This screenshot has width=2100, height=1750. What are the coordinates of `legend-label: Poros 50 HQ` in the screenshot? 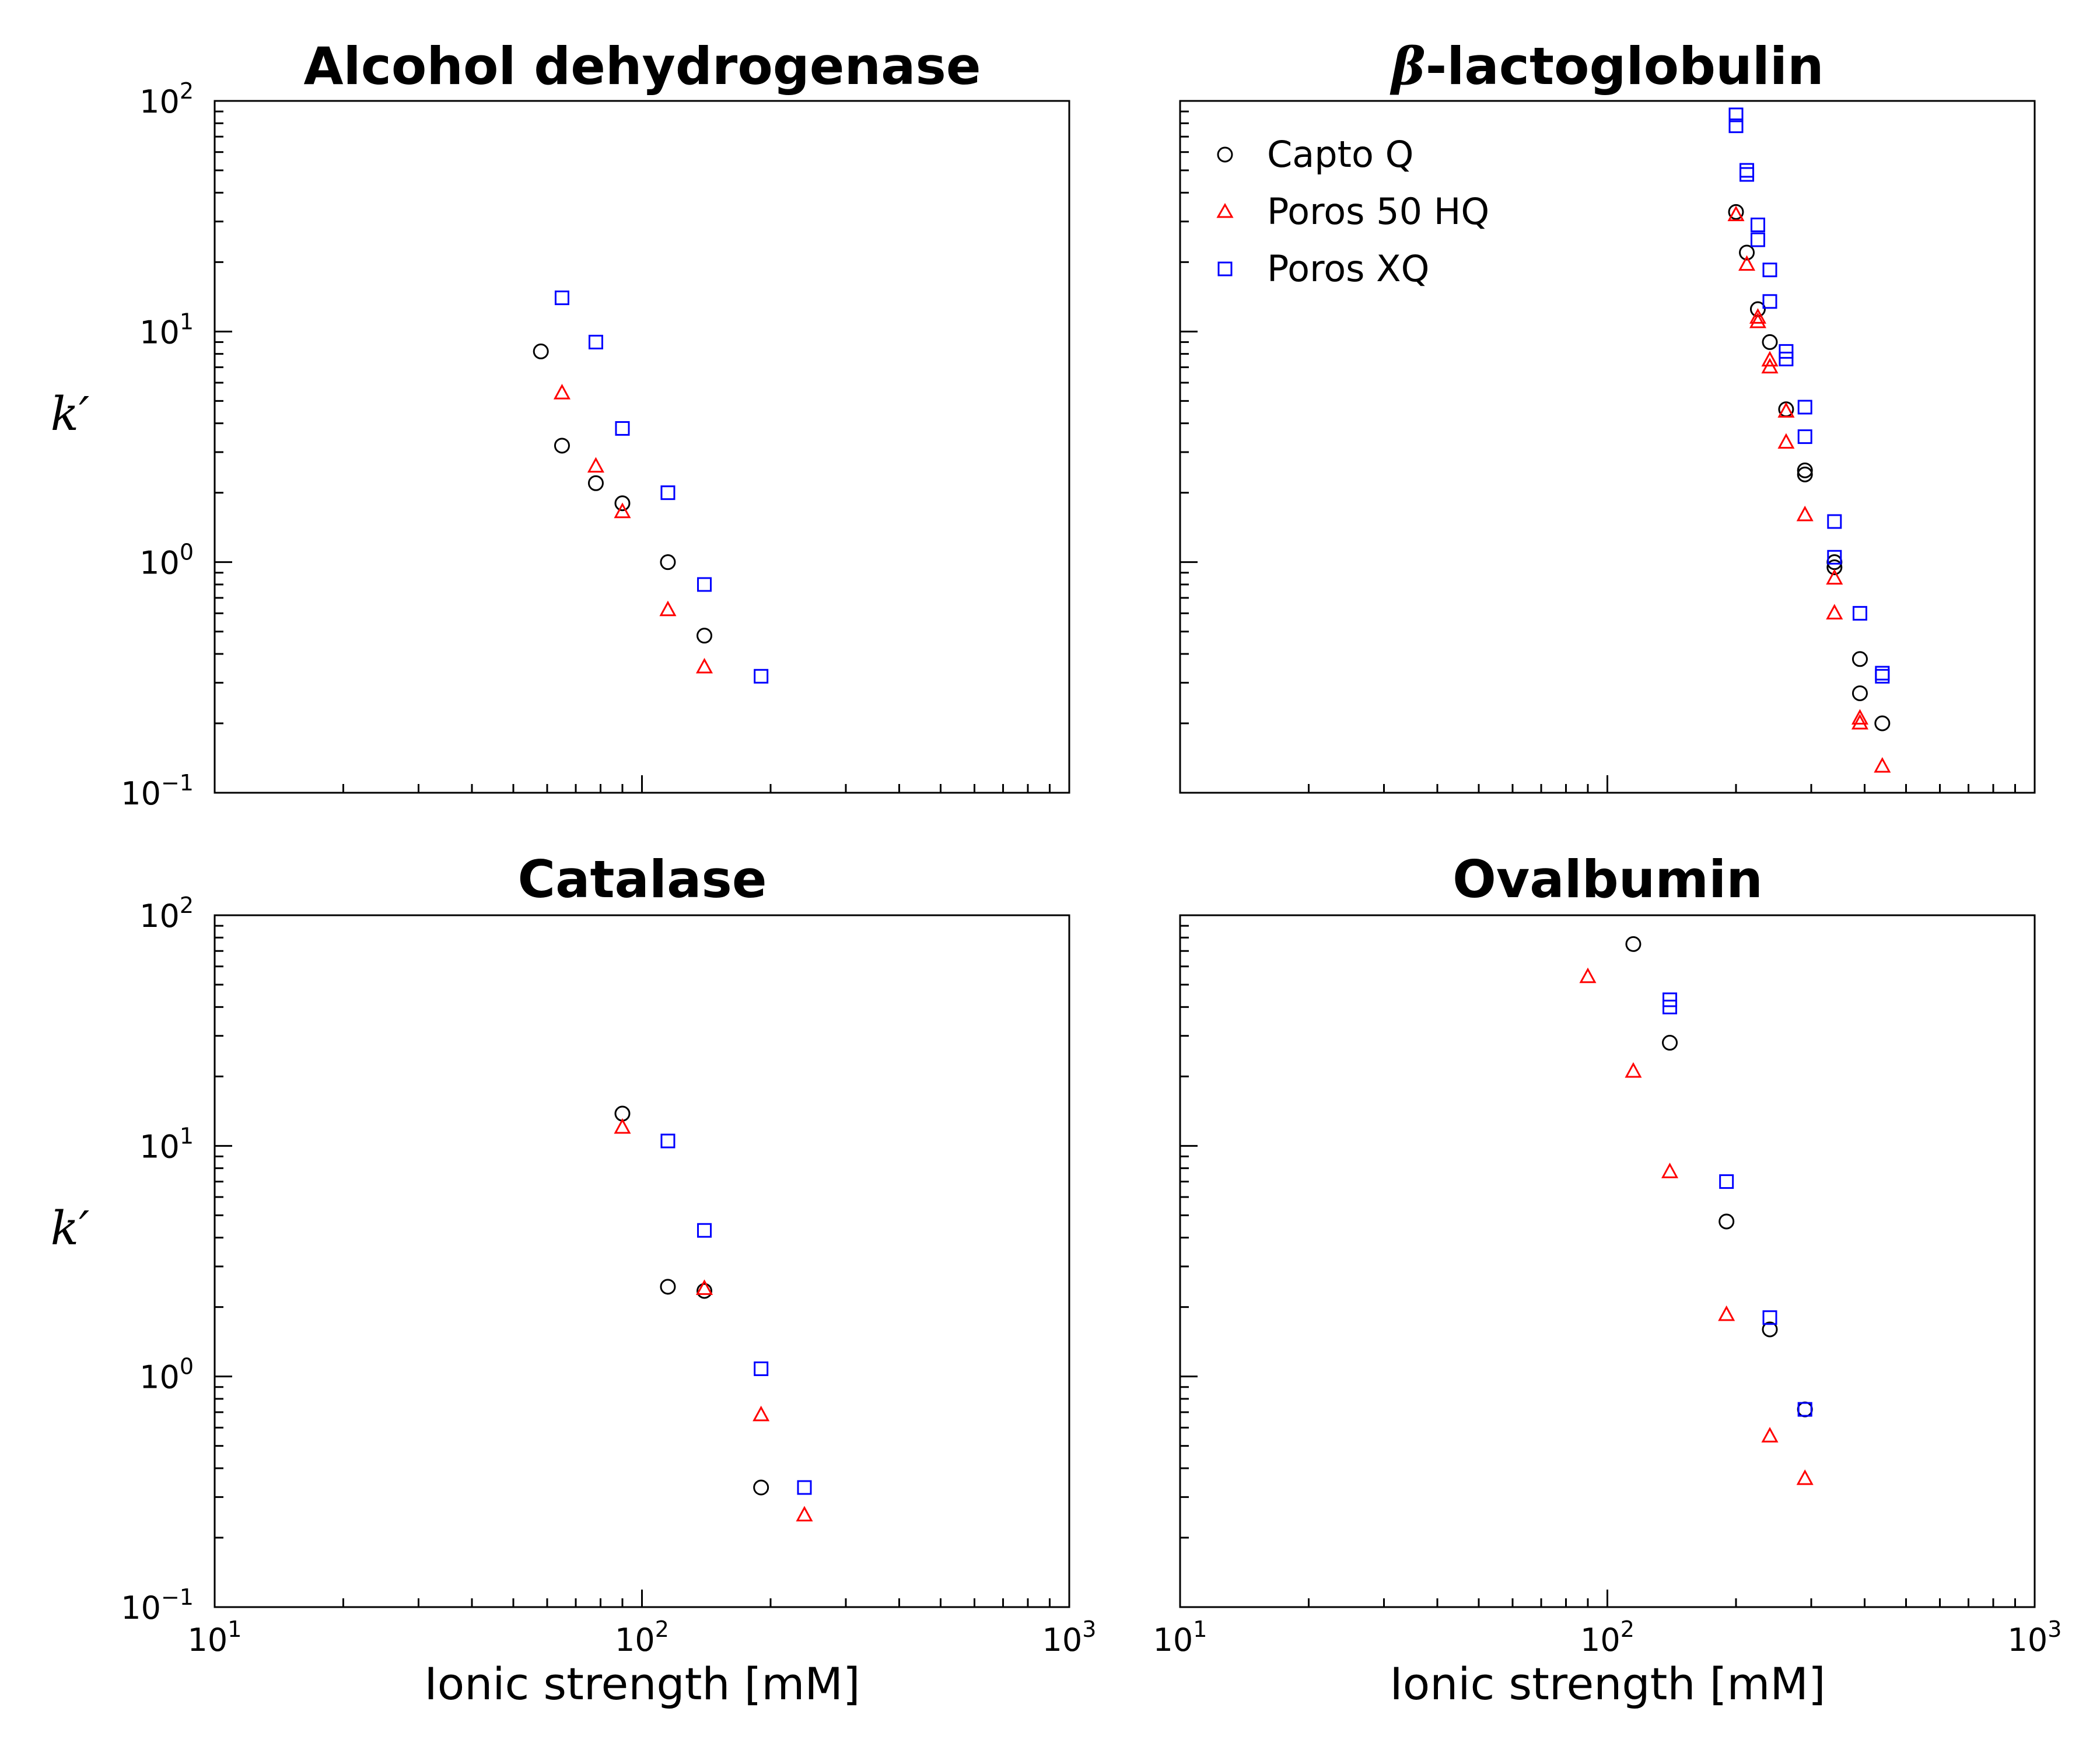 It's located at (1378, 211).